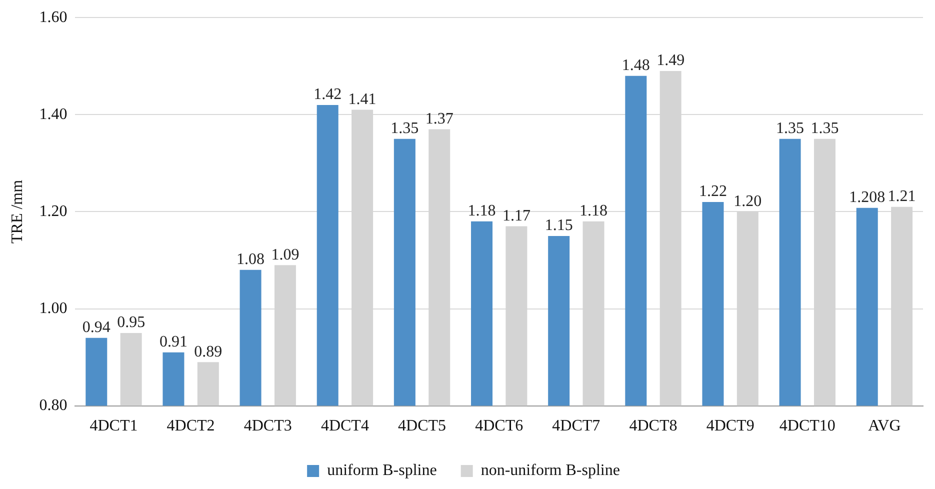 This screenshot has width=935, height=489. I want to click on data-label: 1.49, so click(670, 61).